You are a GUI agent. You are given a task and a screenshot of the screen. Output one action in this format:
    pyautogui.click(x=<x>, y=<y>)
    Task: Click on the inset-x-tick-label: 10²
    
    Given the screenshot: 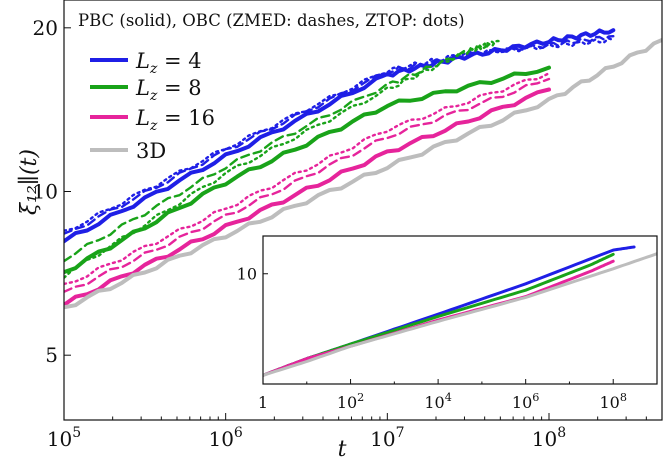 What is the action you would take?
    pyautogui.click(x=350, y=401)
    